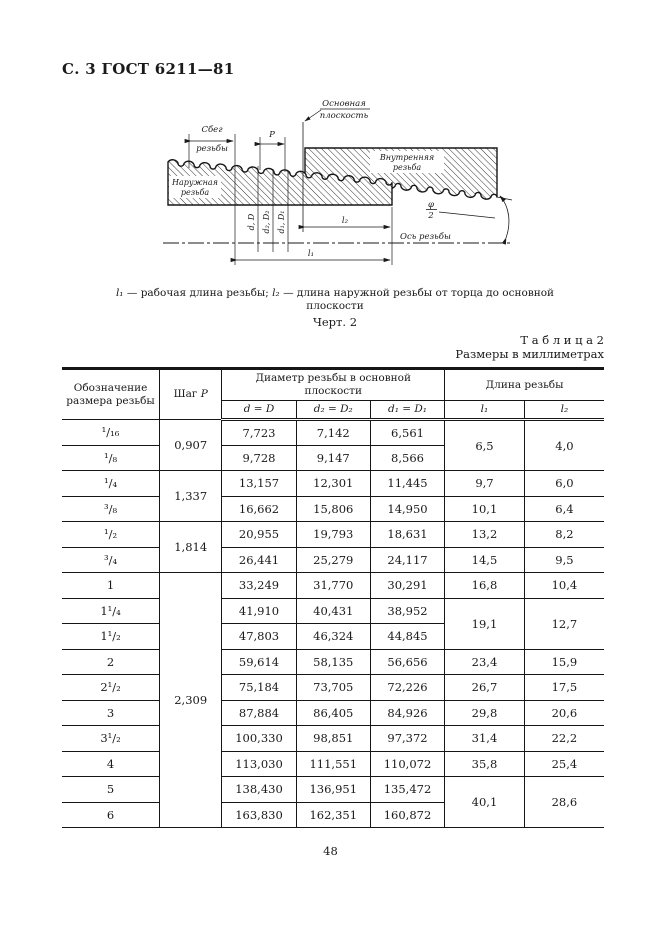  I want to click on runout-label-1: Сбег, so click(212, 129).